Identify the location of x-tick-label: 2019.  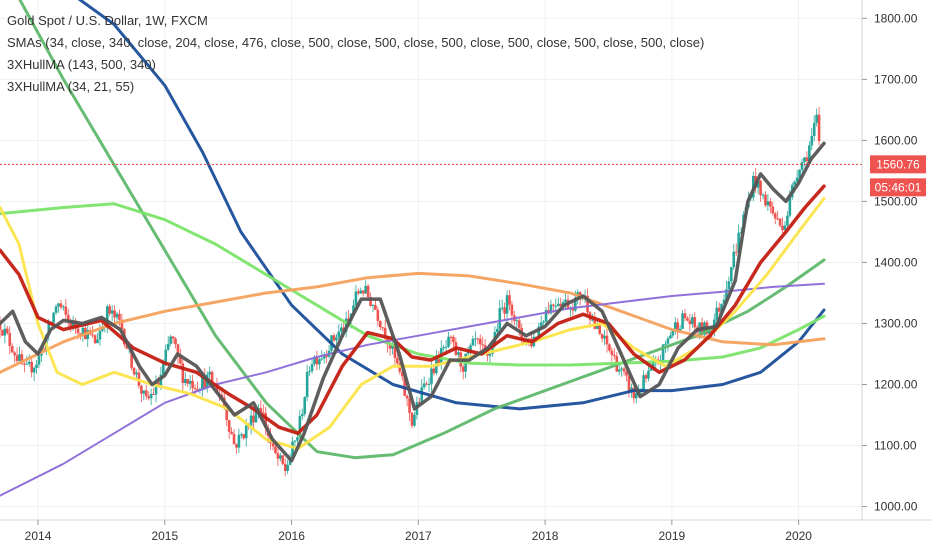
(672, 536).